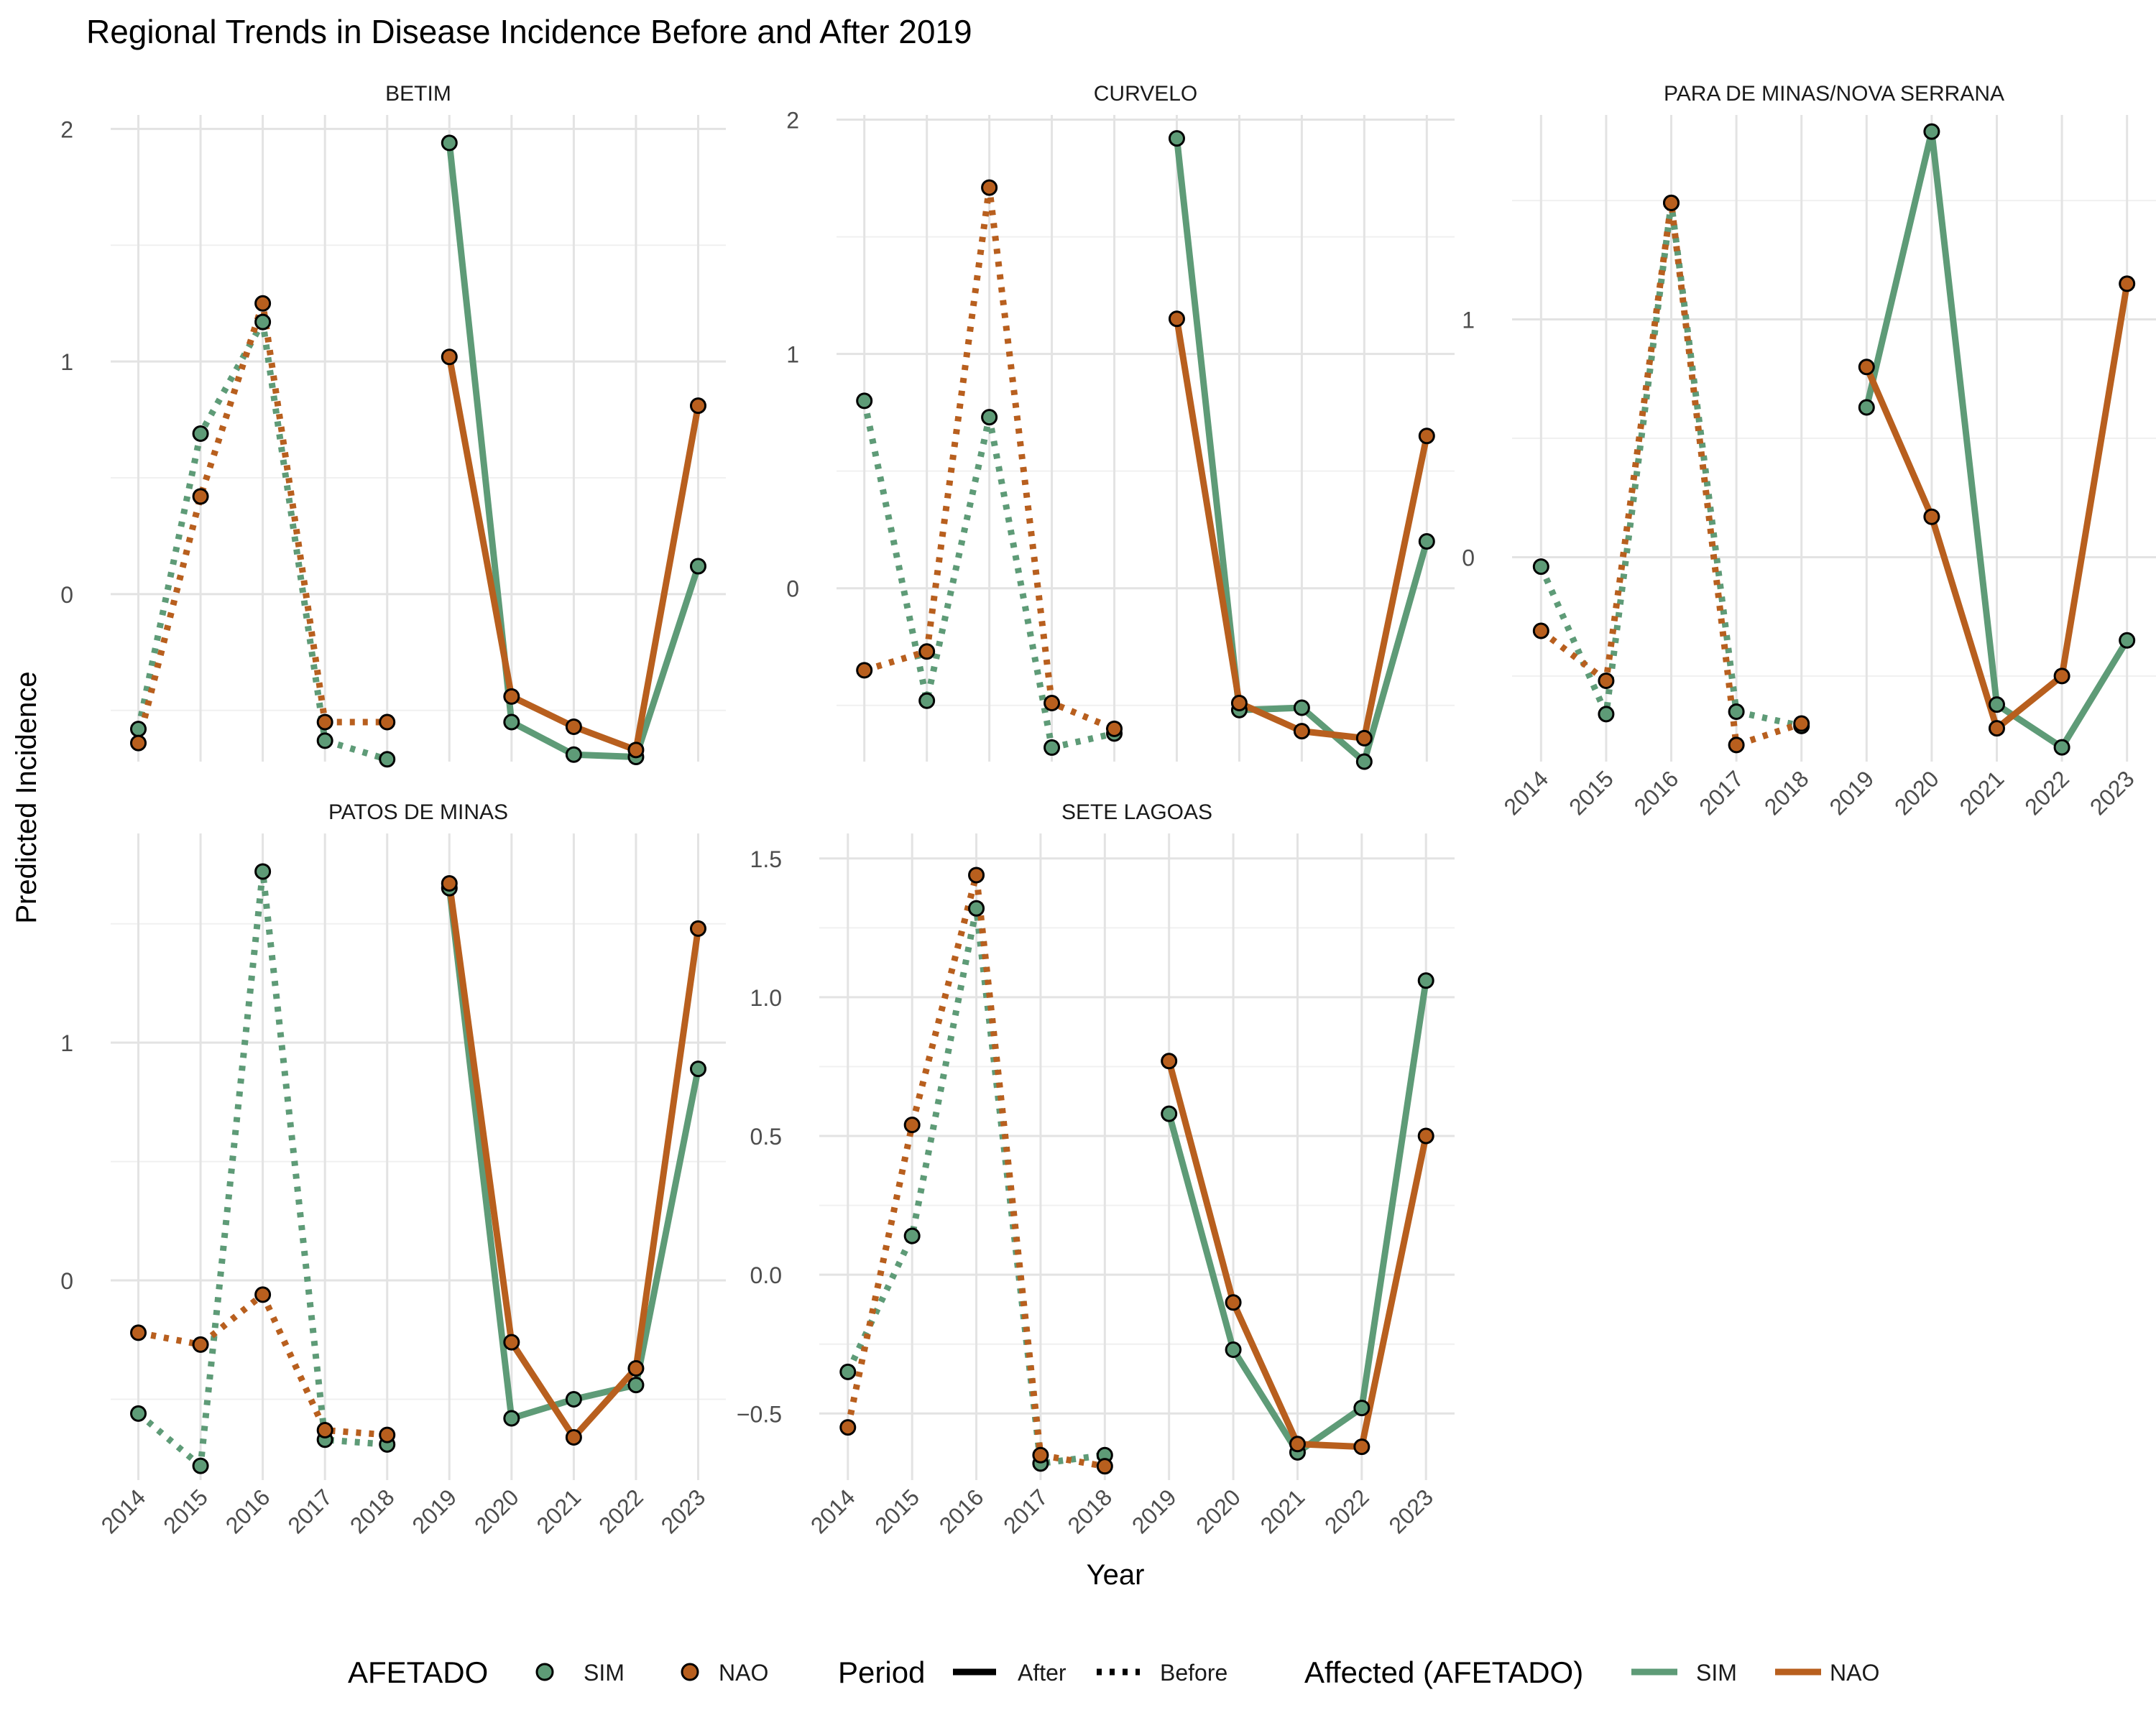  I want to click on facet-label: SETE LAGOAS, so click(1136, 812).